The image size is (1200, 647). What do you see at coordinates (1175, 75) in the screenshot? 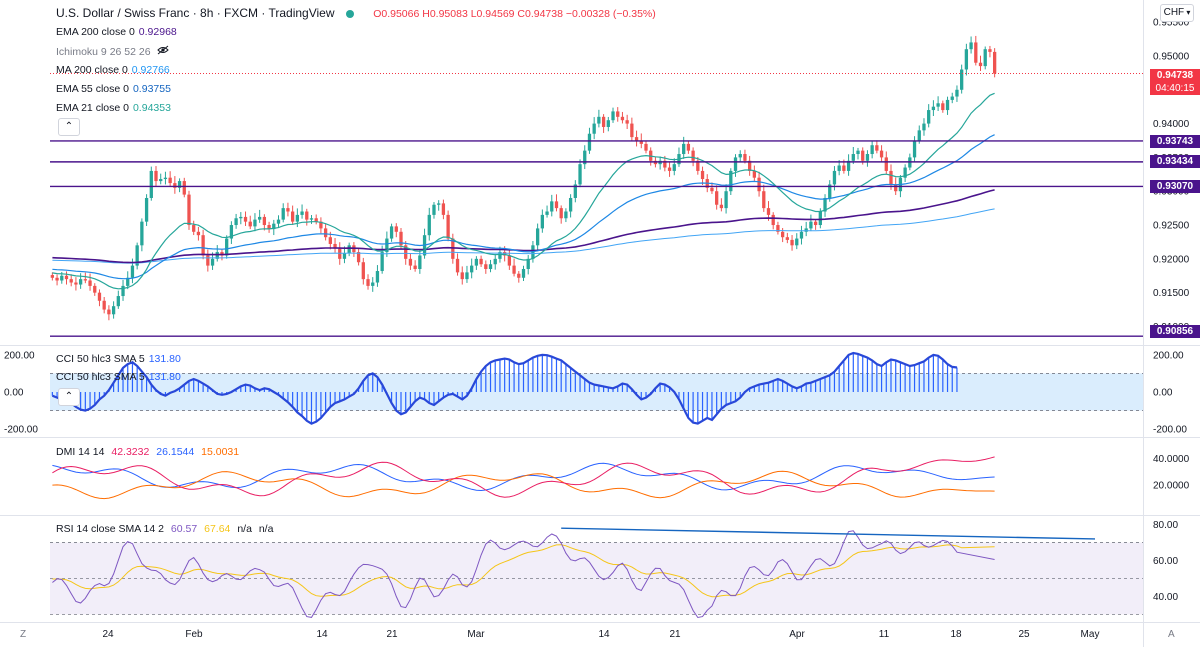
I see `last-price-tag: 0.94738` at bounding box center [1175, 75].